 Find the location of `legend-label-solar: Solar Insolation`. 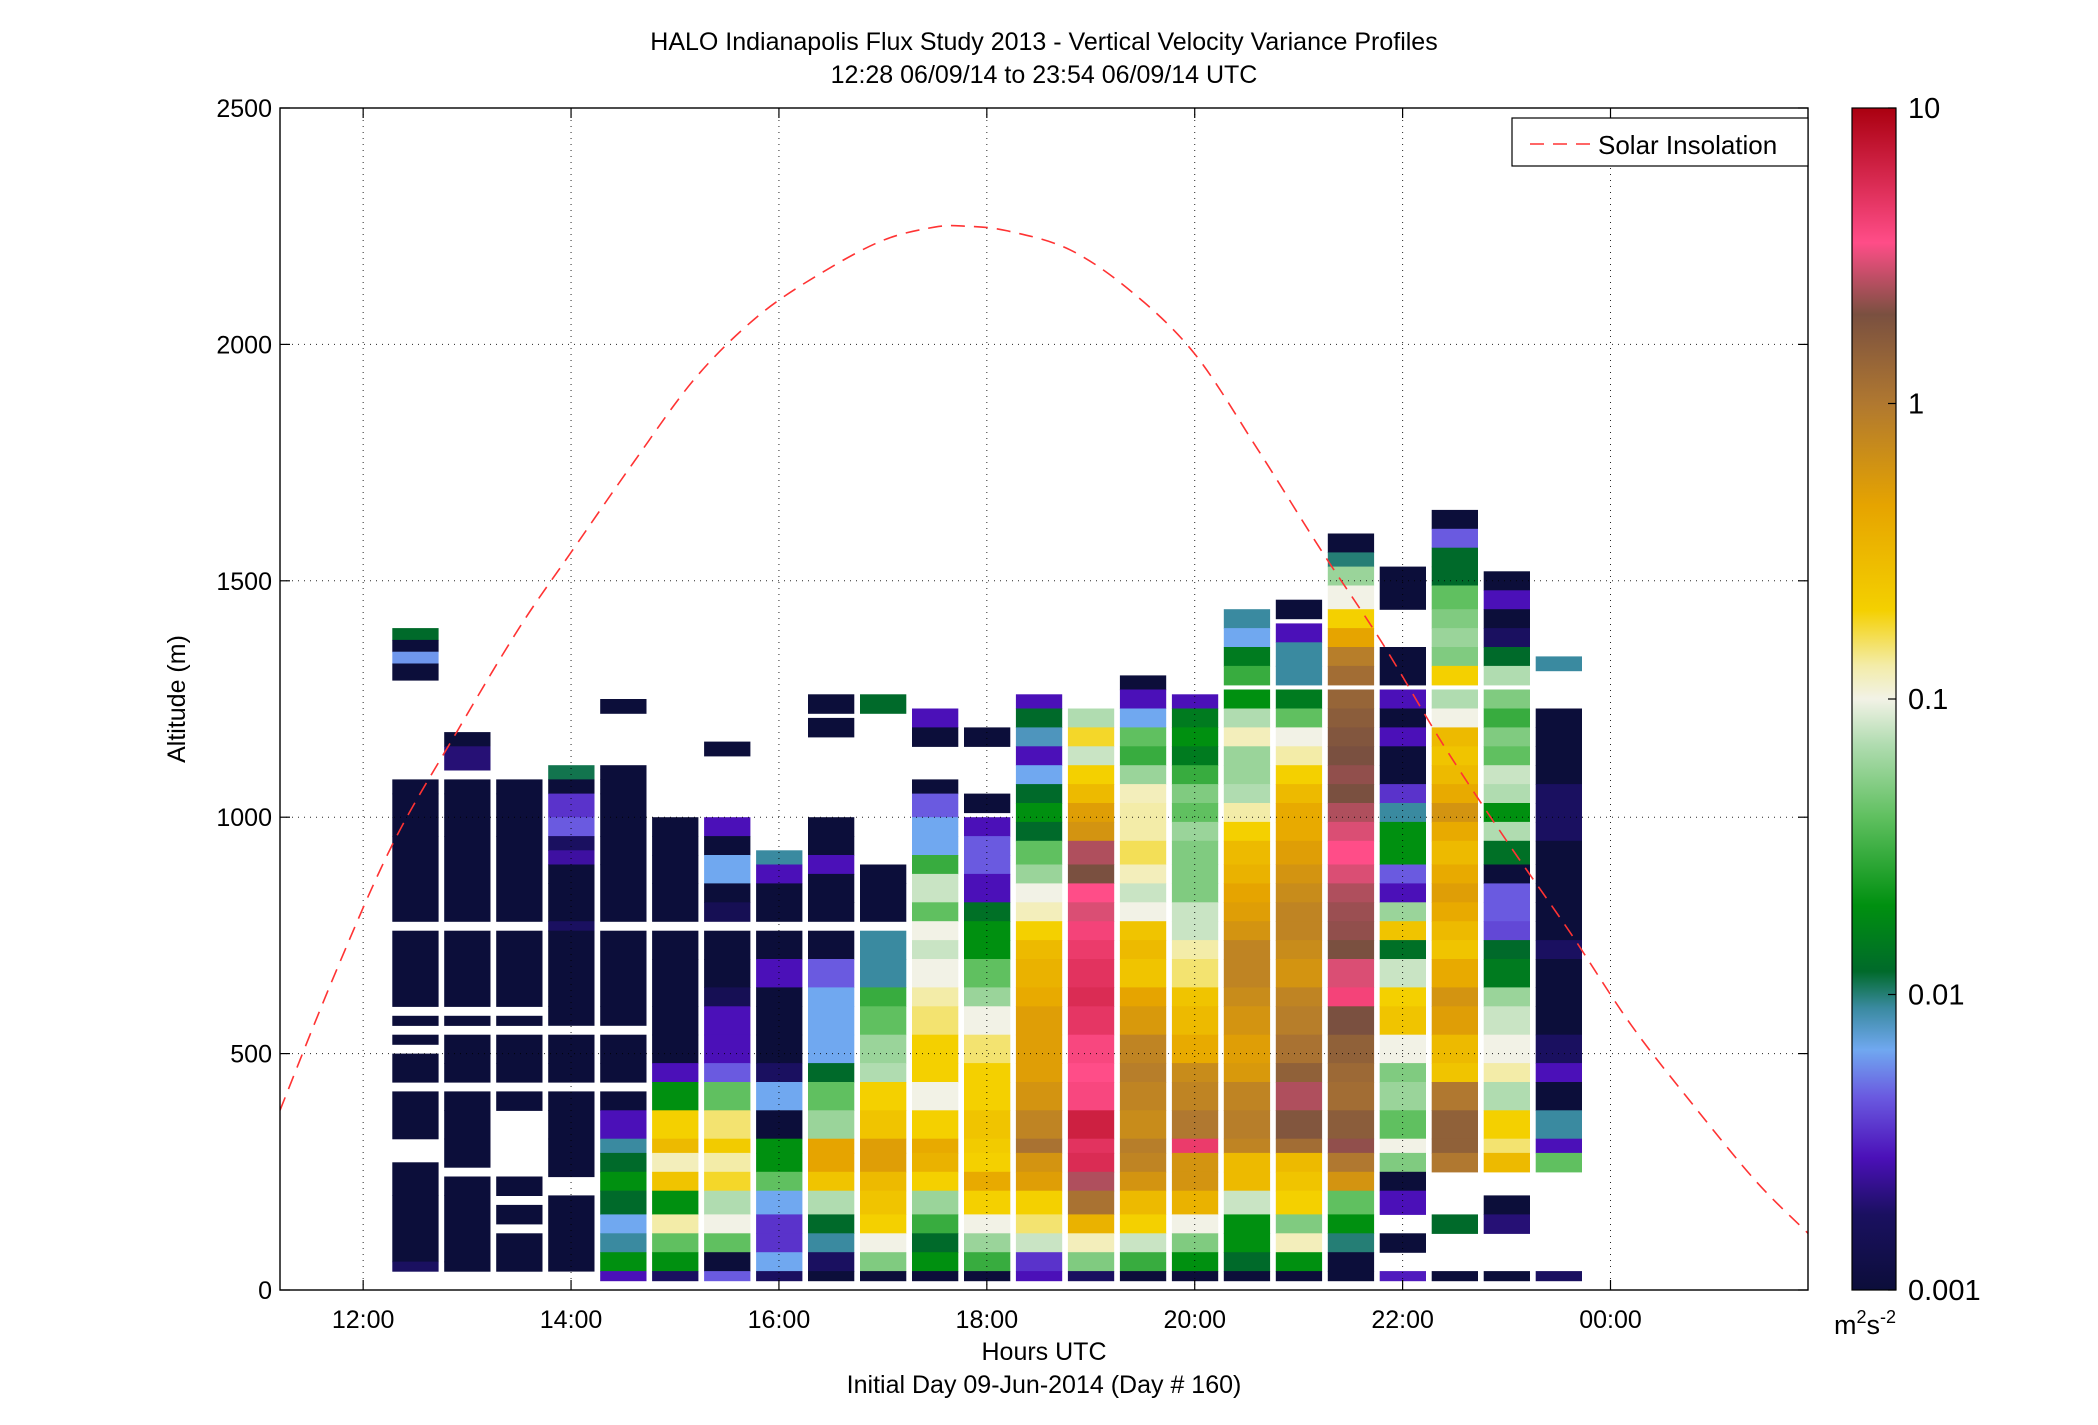

legend-label-solar: Solar Insolation is located at coordinates (1687, 145).